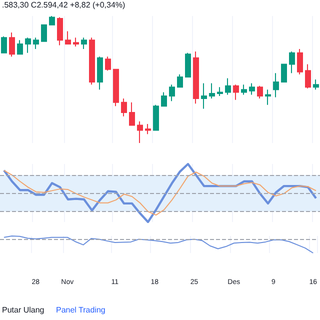  Describe the element at coordinates (81, 310) in the screenshot. I see `text: Panel Trading` at that location.